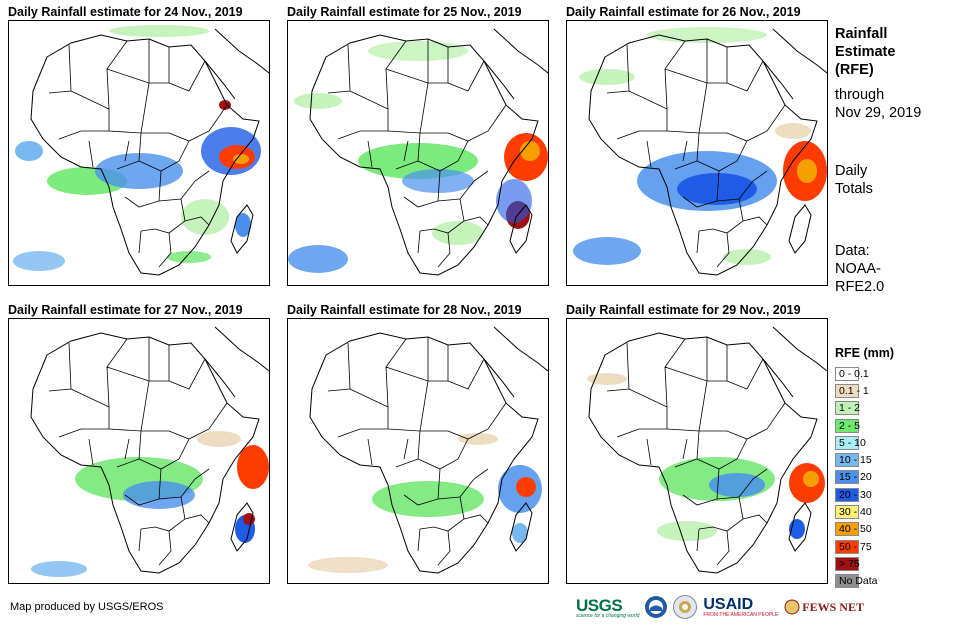 The image size is (967, 626). I want to click on title-line: Rainfall, so click(861, 34).